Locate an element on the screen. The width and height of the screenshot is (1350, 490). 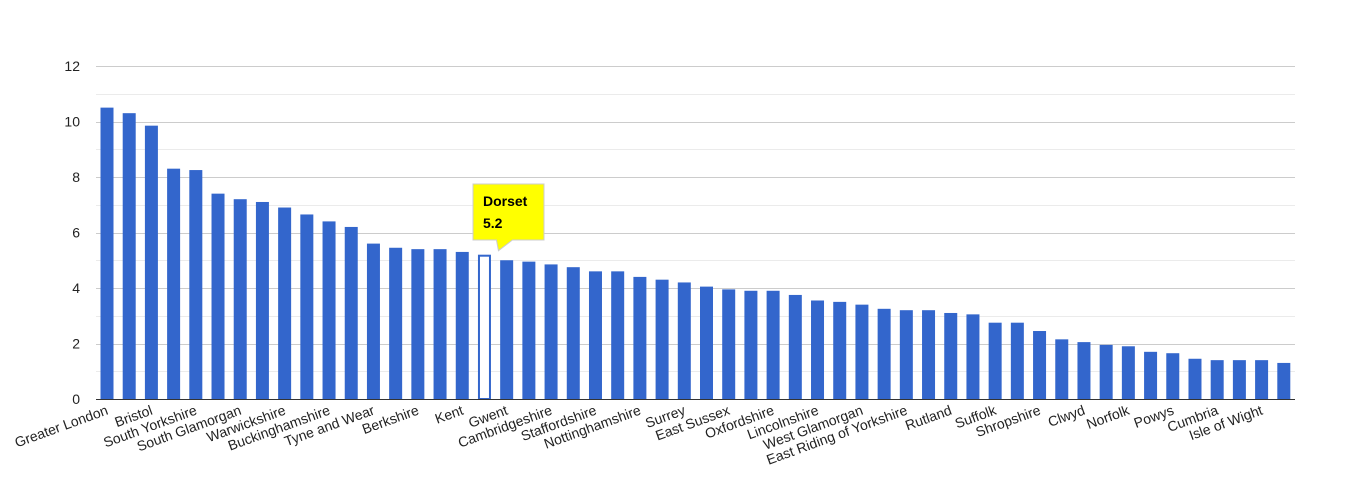
y-tick-label: 0 is located at coordinates (76, 399).